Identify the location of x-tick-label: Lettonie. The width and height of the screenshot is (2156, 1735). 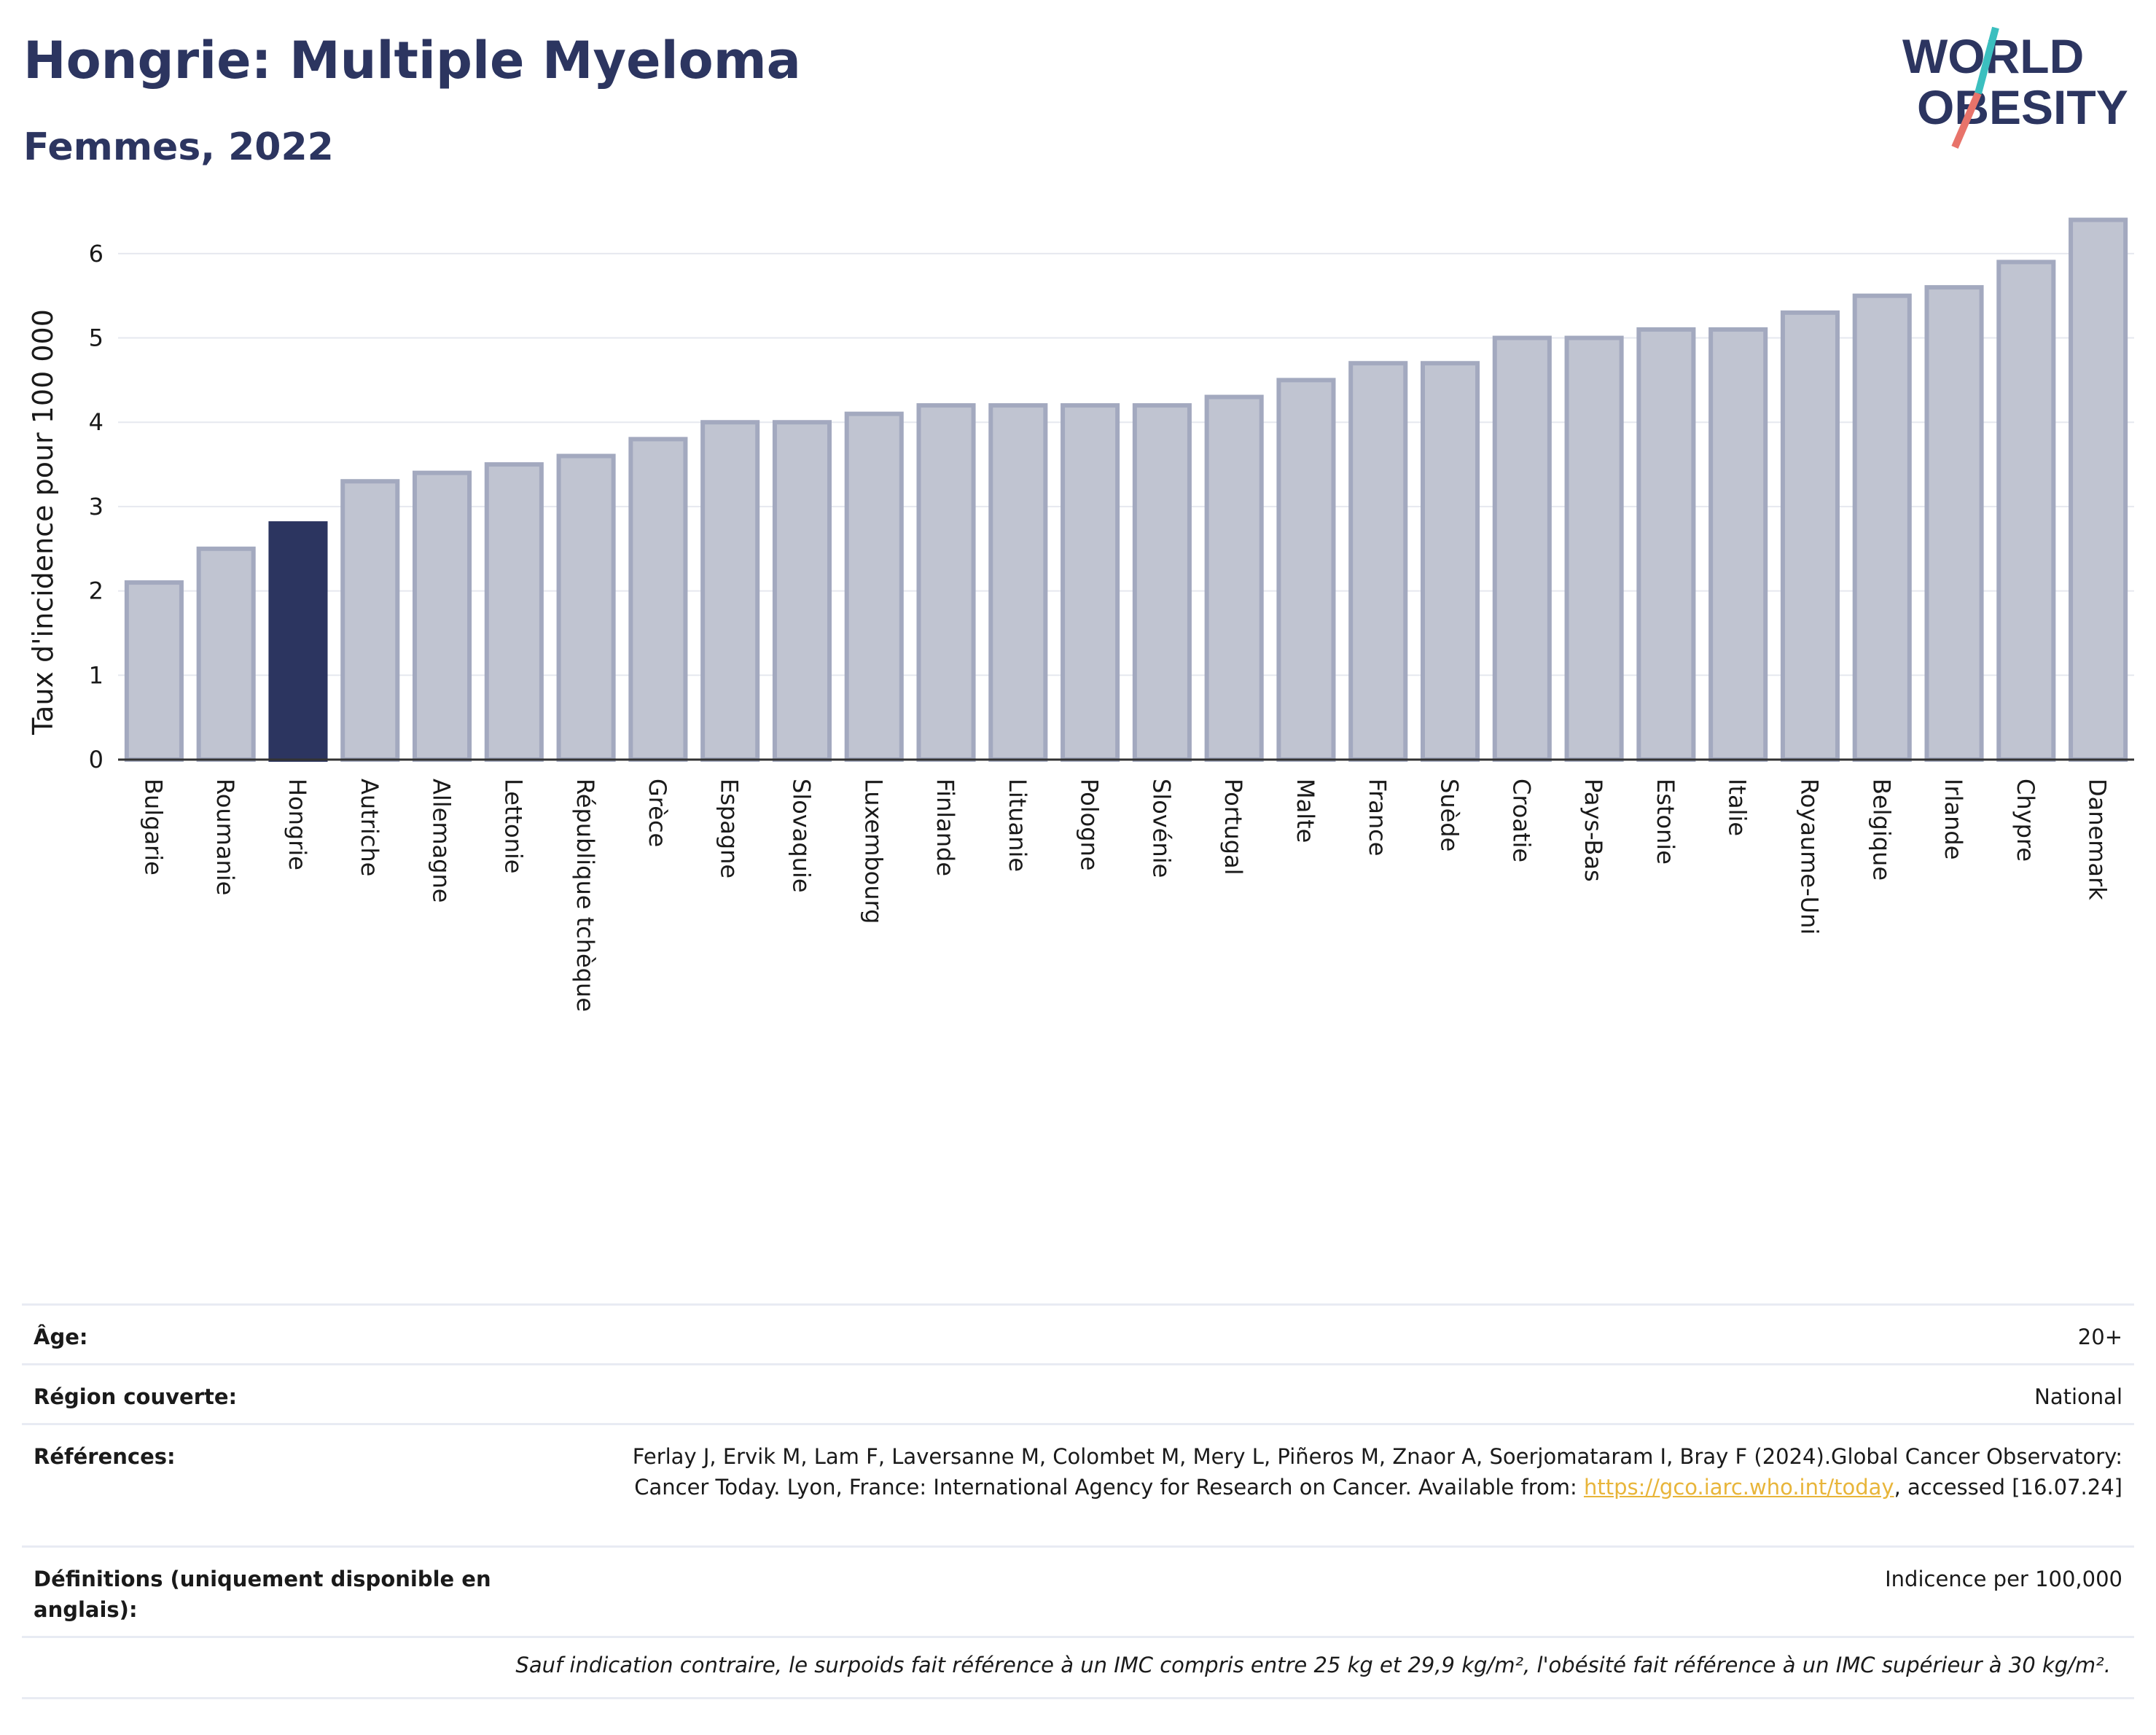
(513, 826).